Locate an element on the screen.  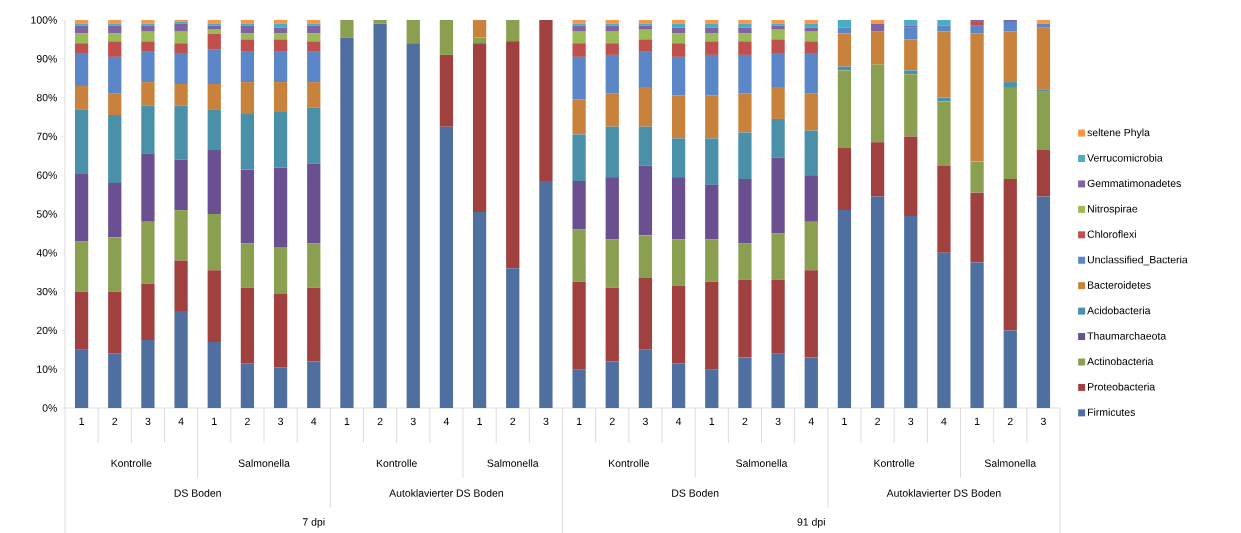
y-tick-label: 40% is located at coordinates (46, 253).